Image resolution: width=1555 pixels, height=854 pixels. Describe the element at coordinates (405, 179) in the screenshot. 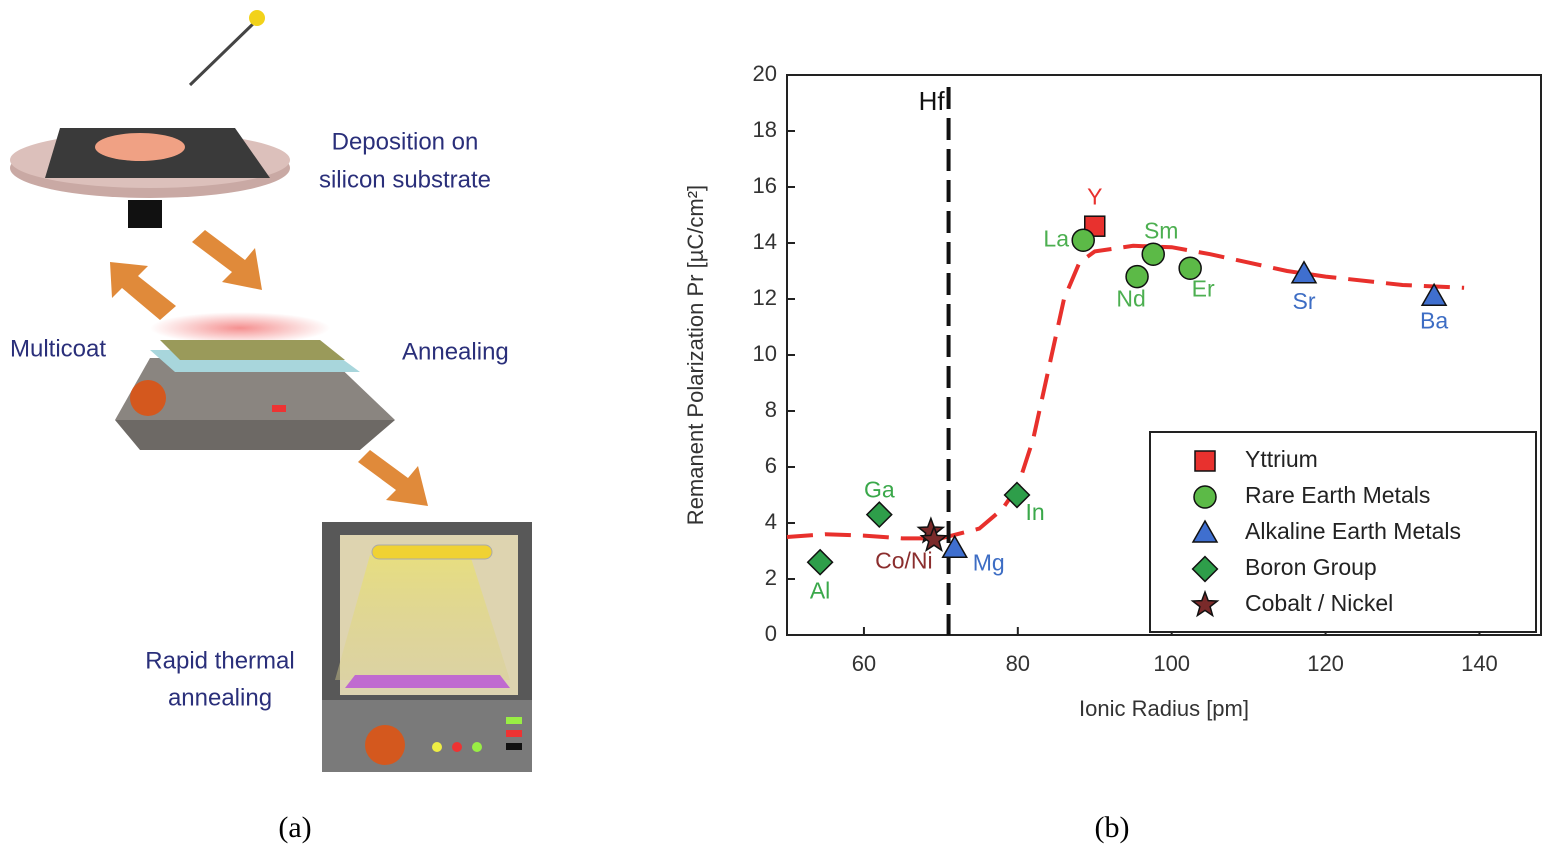

I see `step-label: silicon substrate` at that location.